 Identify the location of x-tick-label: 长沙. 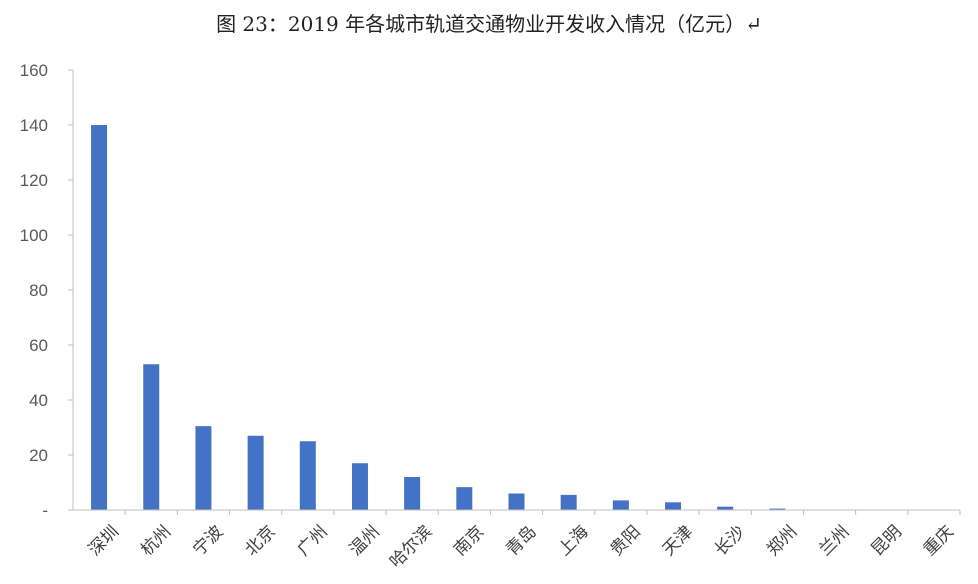
(730, 541).